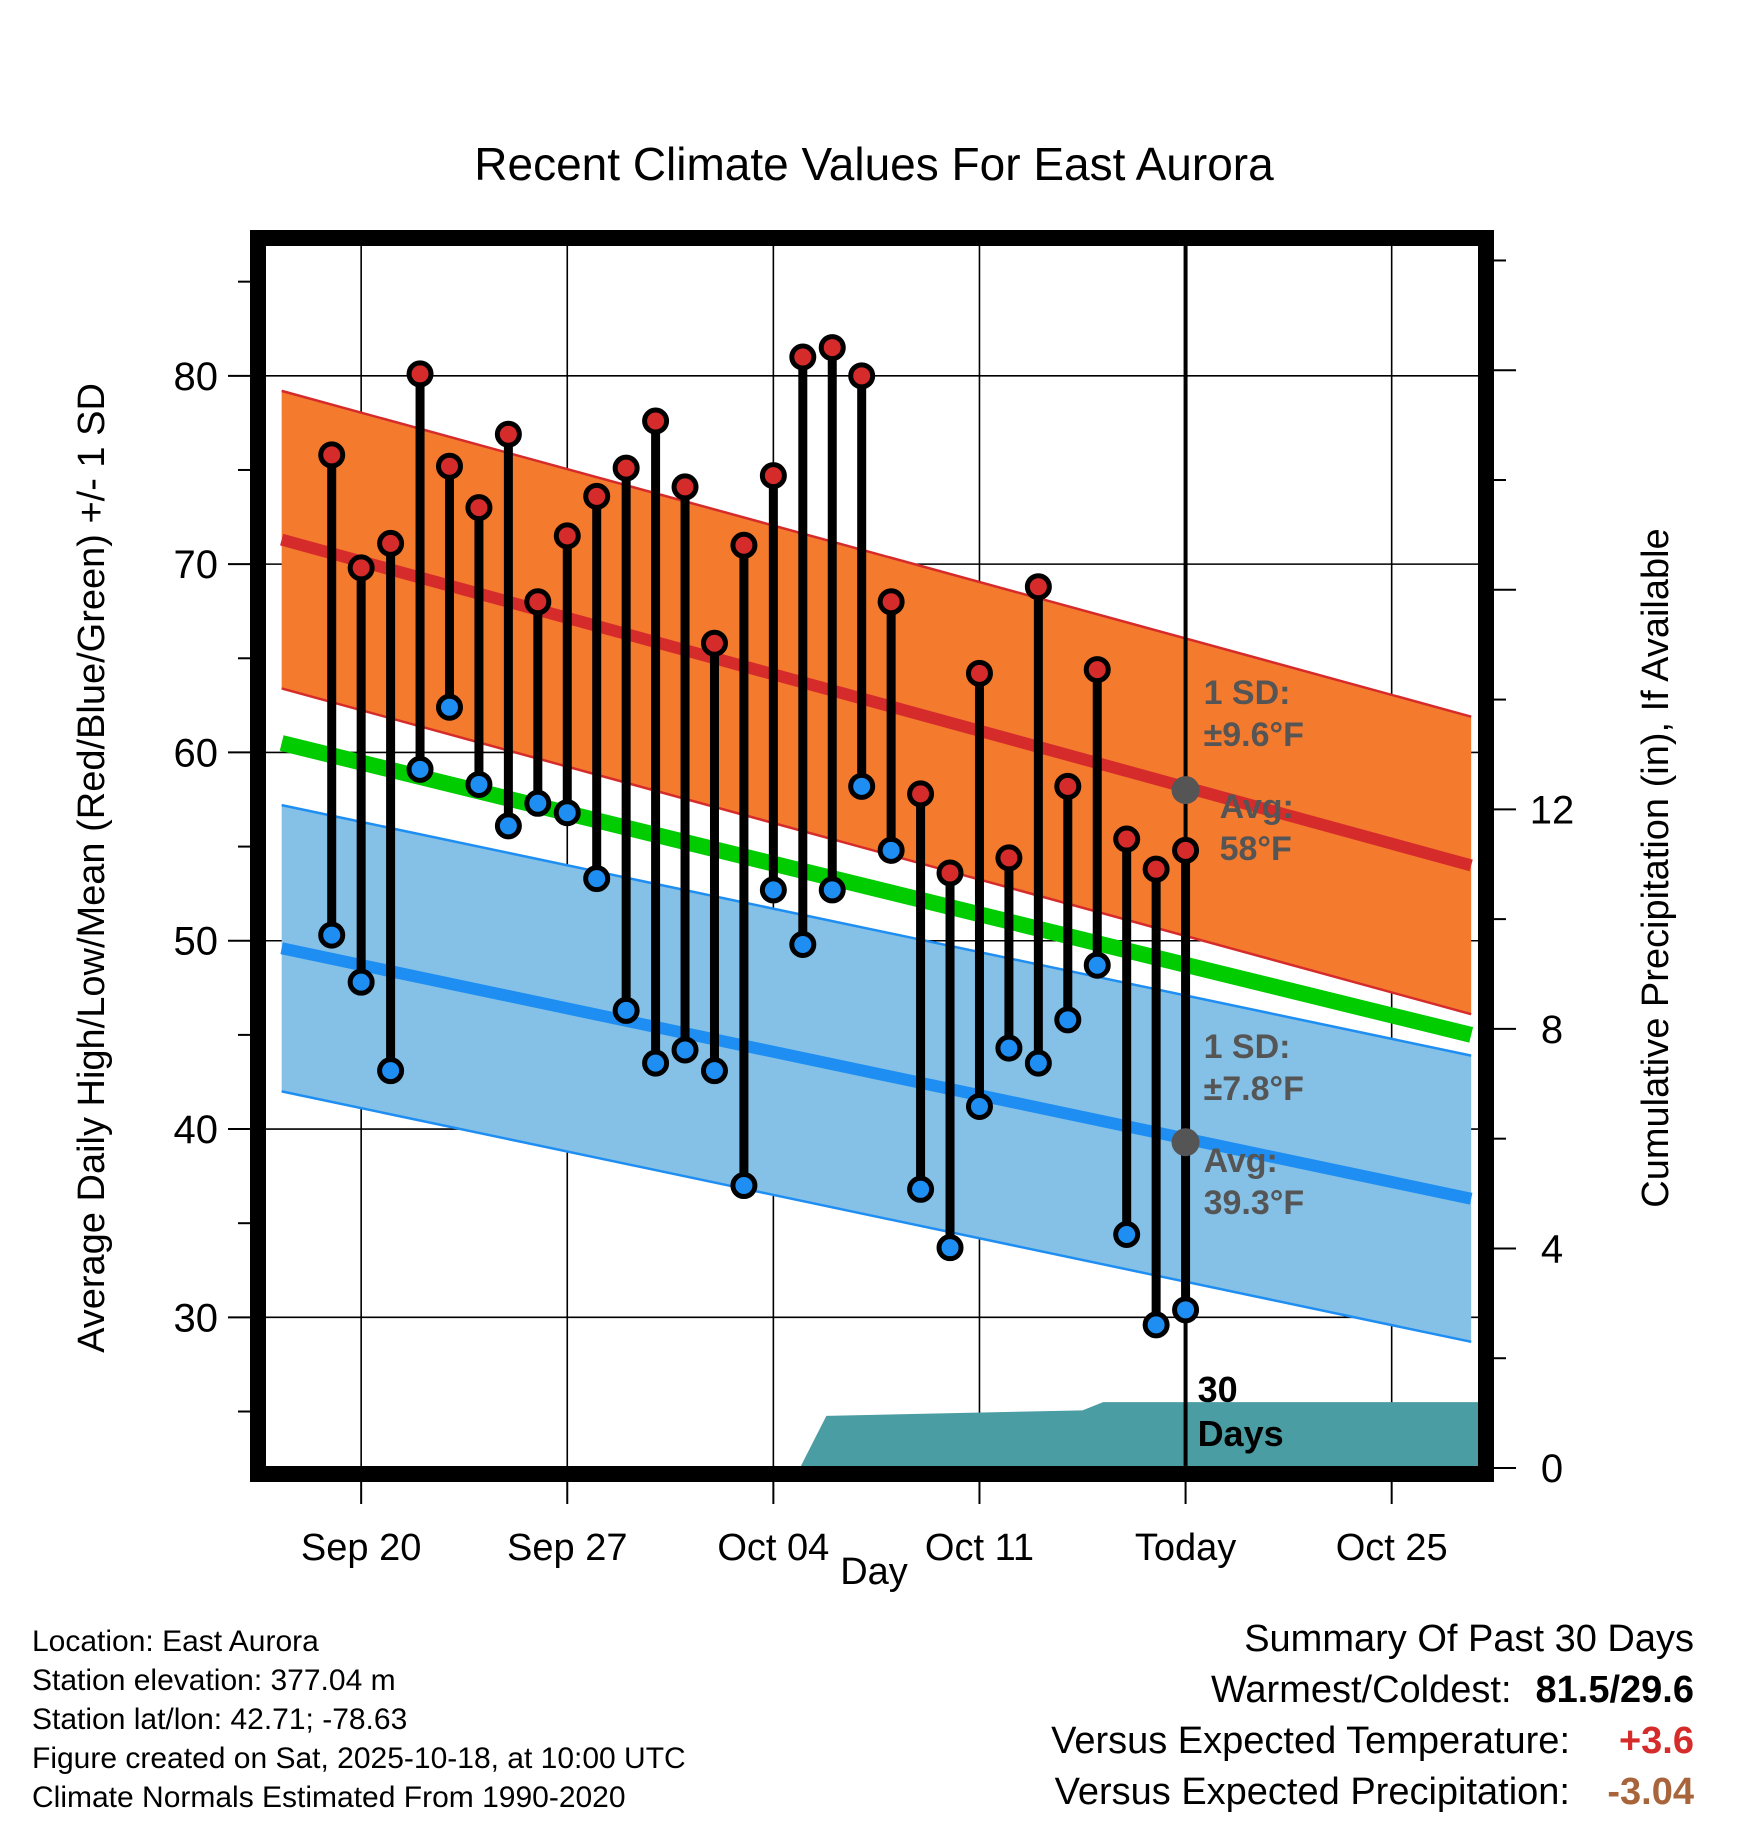 This screenshot has height=1828, width=1748. I want to click on low-sd-band-upper-edge, so click(876, 930).